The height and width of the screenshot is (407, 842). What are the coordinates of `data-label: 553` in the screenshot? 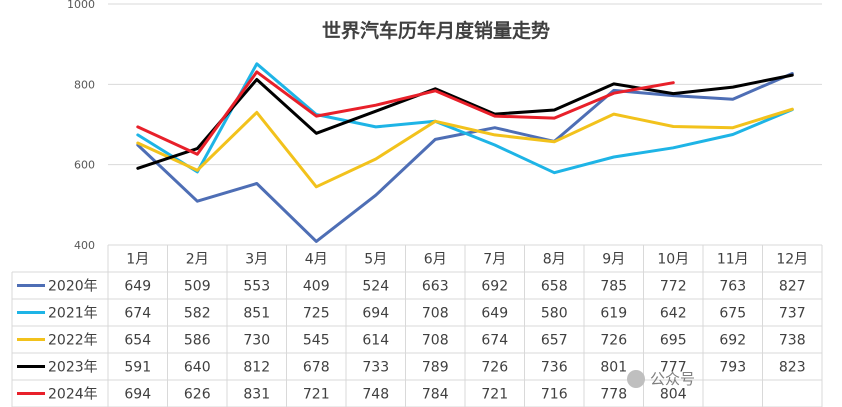 It's located at (256, 287).